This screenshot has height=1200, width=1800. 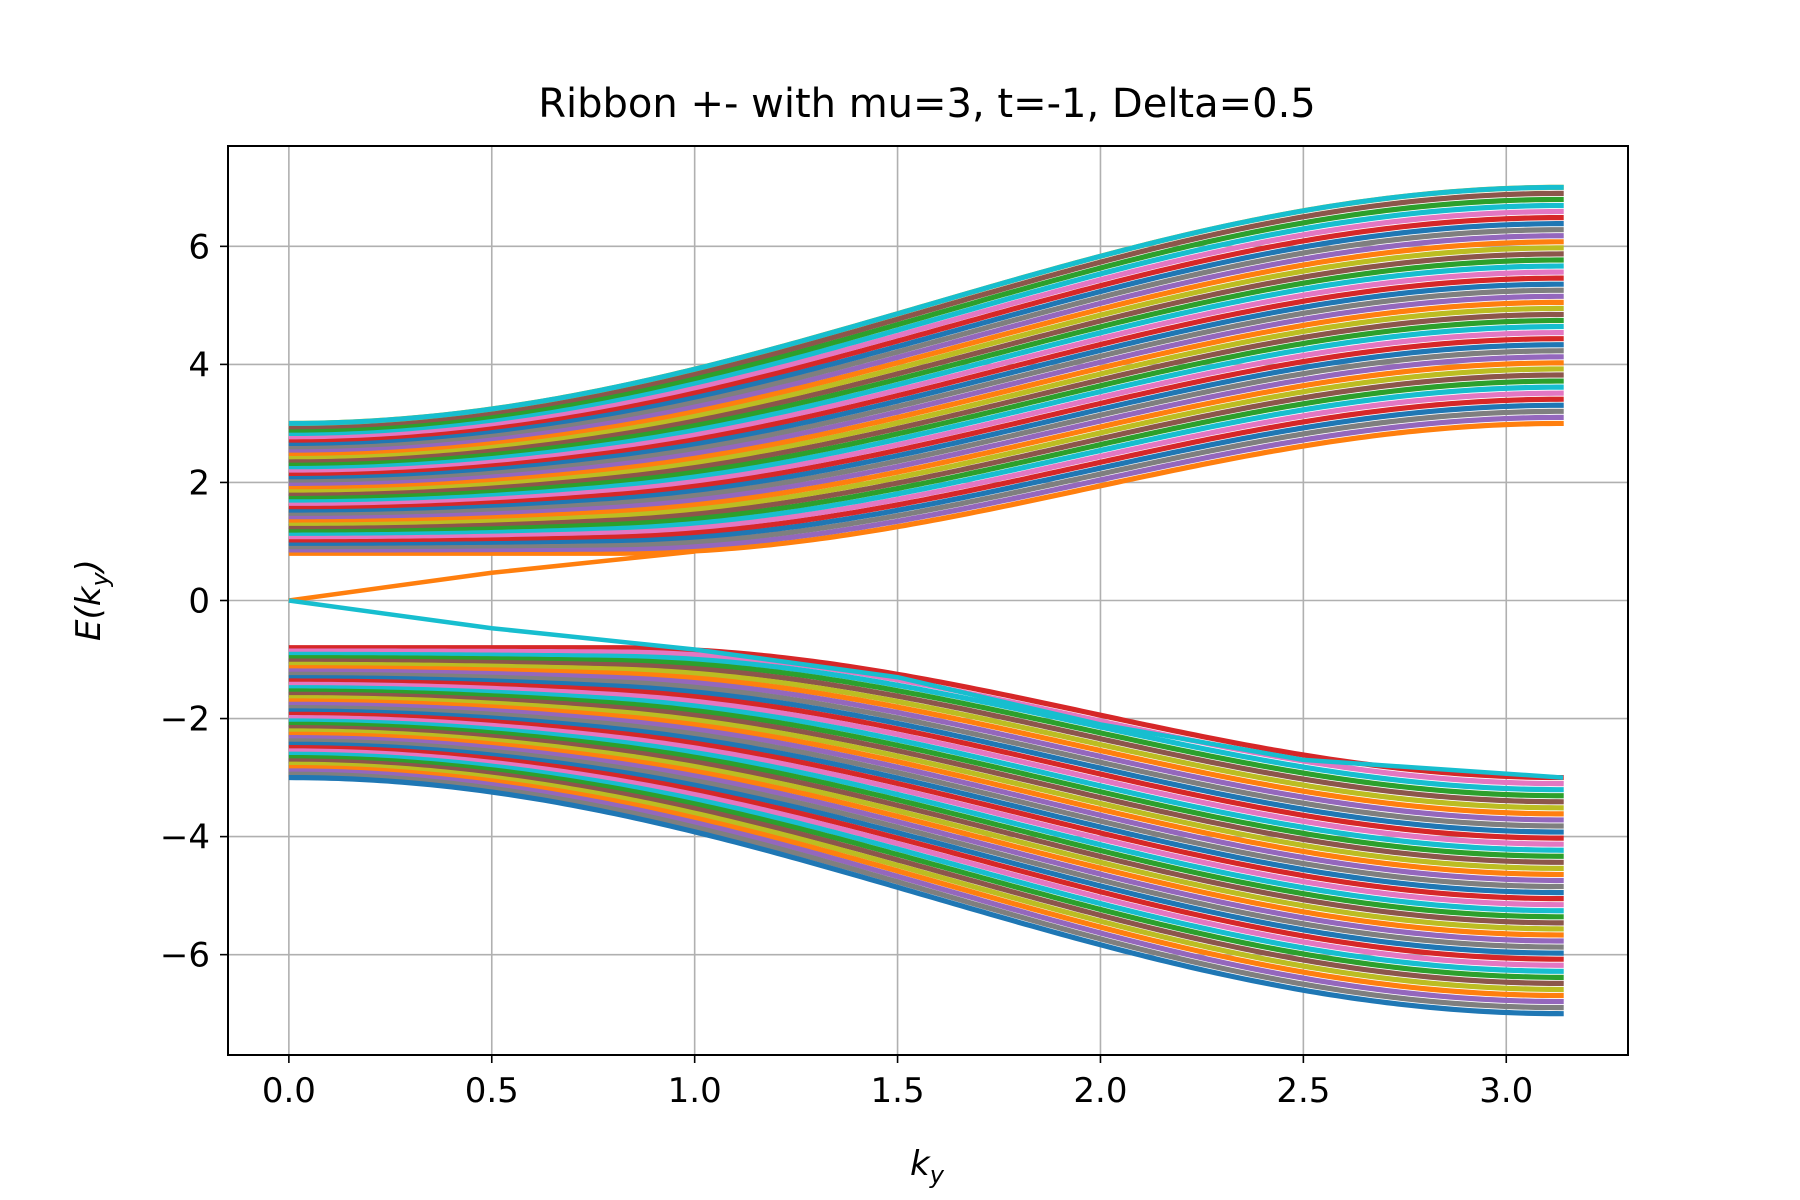 I want to click on y-tick-label-0: −6, so click(x=185, y=956).